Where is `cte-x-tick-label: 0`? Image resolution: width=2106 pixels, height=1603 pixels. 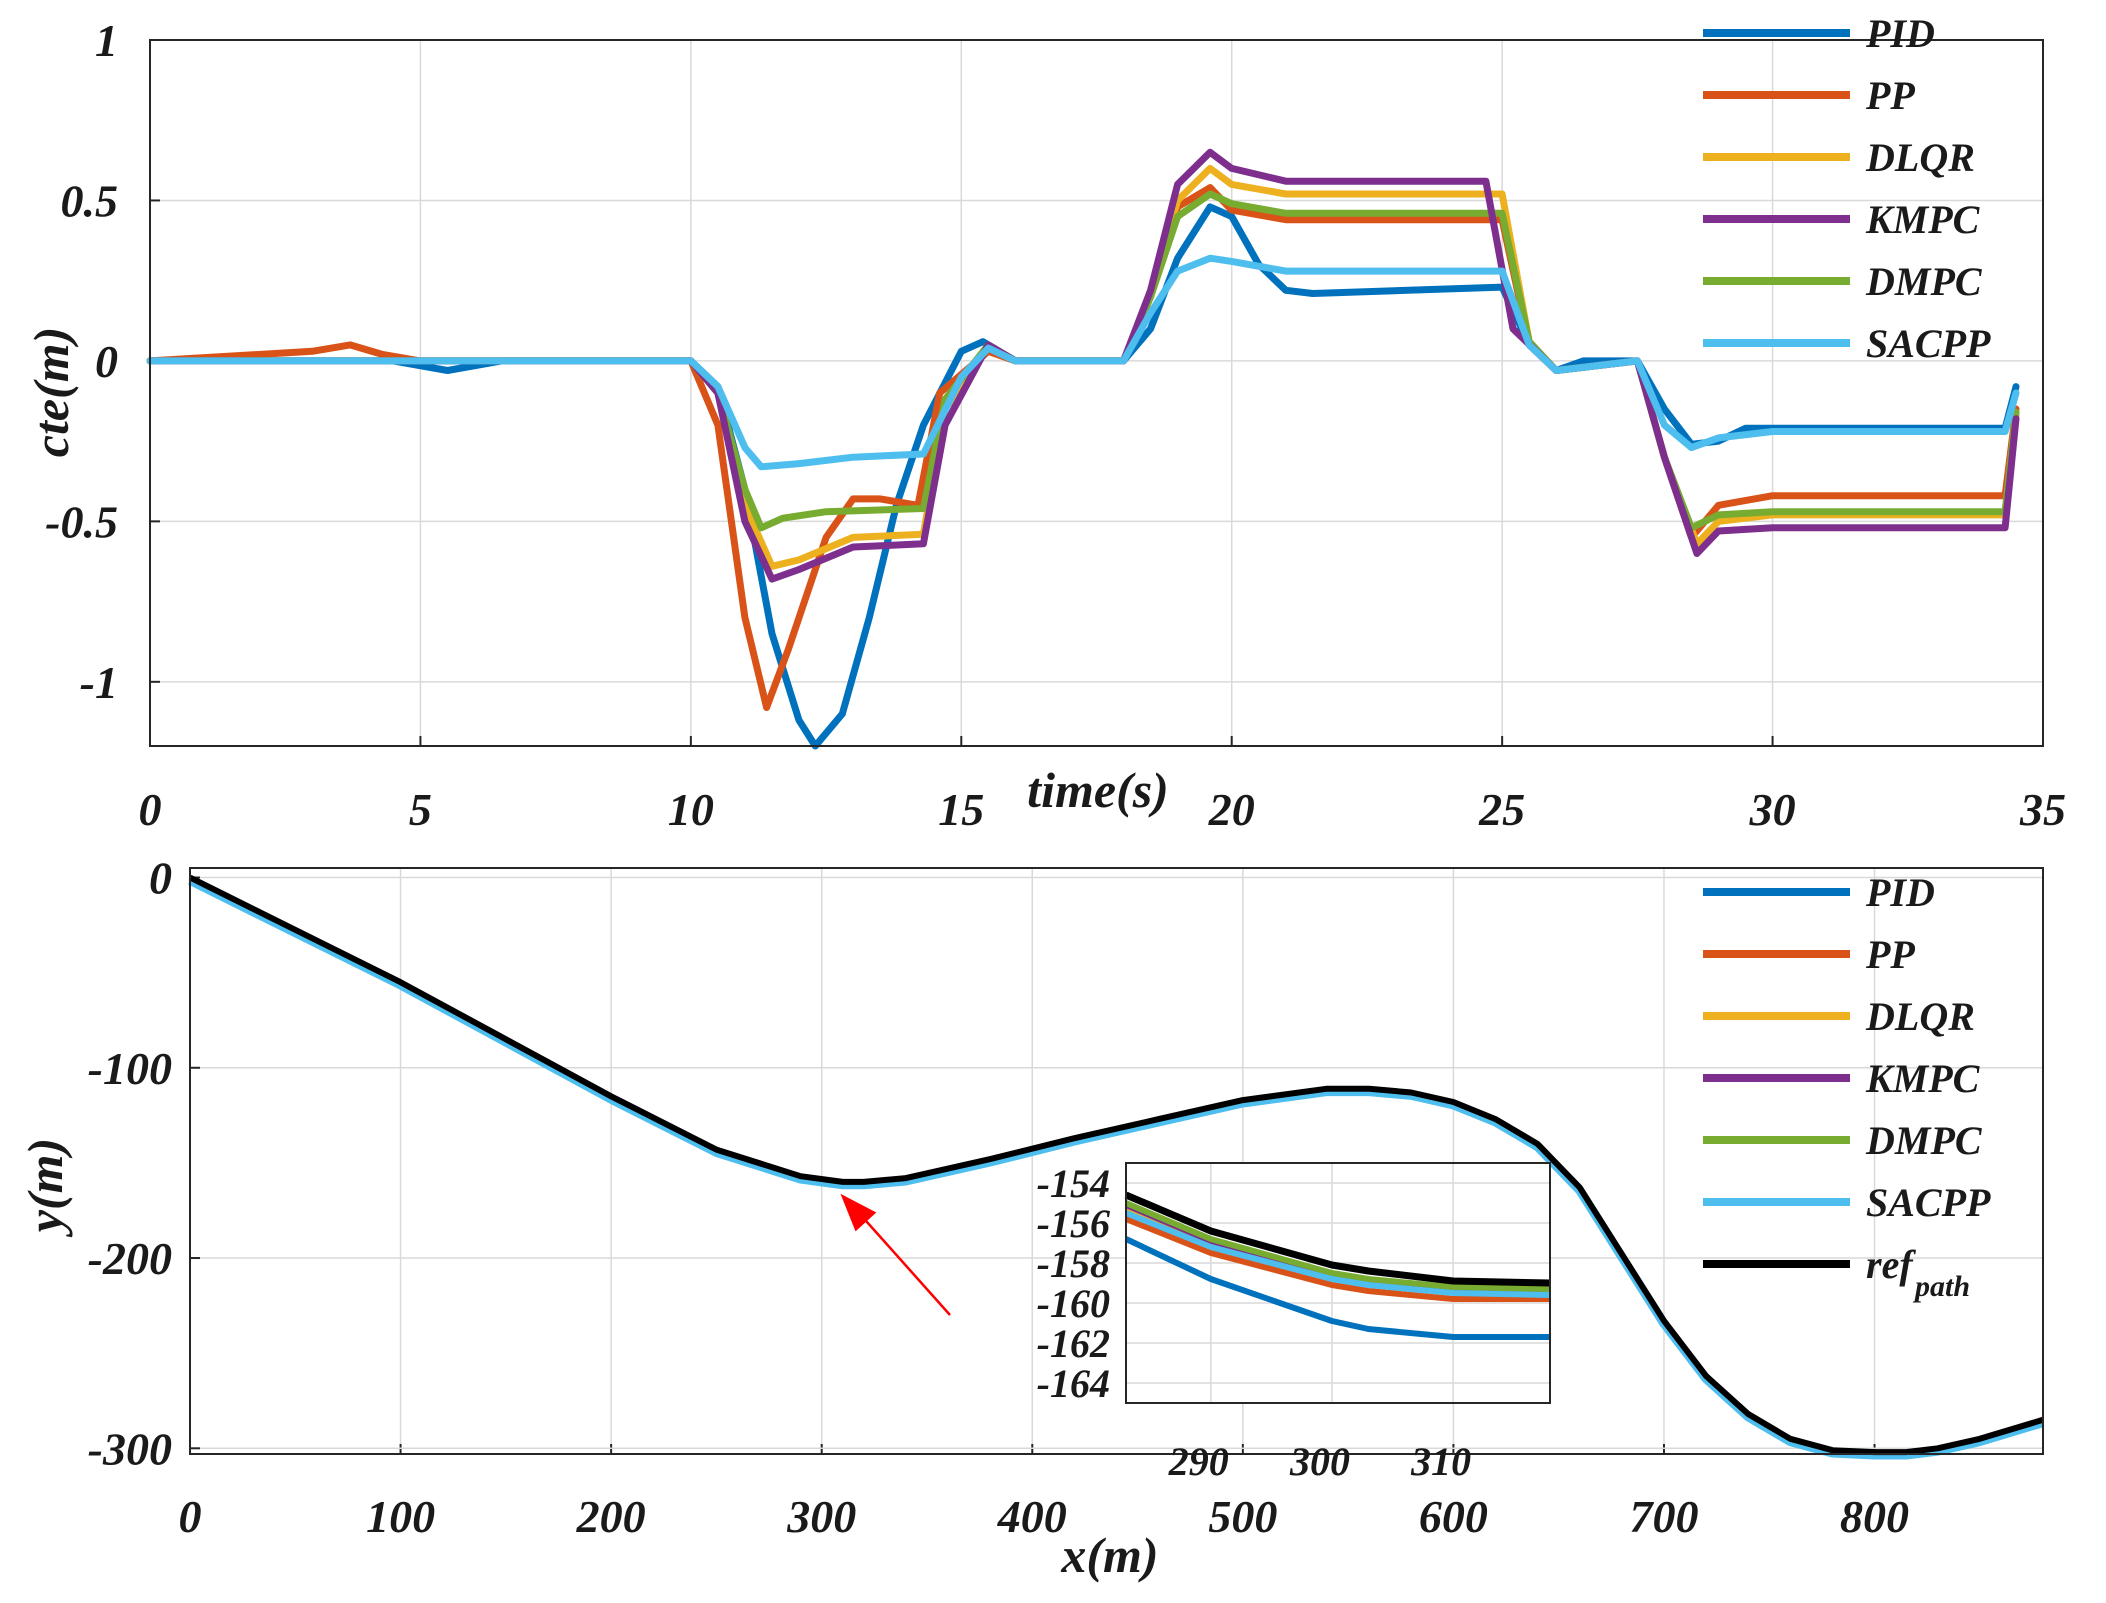 cte-x-tick-label: 0 is located at coordinates (150, 809).